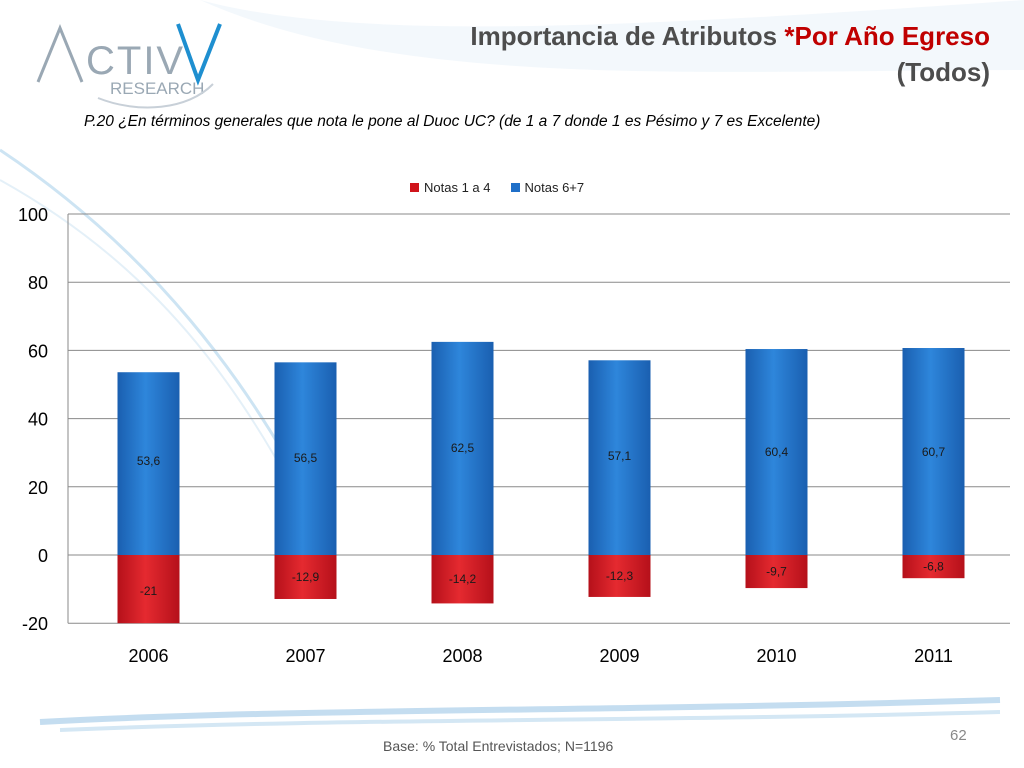 This screenshot has width=1024, height=768. Describe the element at coordinates (776, 656) in the screenshot. I see `x-tick-label: 2010` at that location.